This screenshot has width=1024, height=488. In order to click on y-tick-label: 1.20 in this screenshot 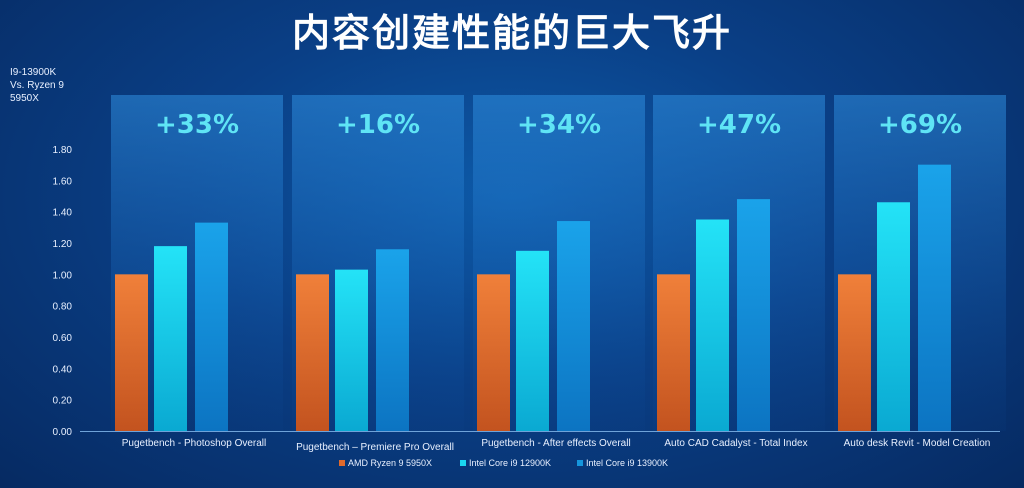, I will do `click(63, 244)`.